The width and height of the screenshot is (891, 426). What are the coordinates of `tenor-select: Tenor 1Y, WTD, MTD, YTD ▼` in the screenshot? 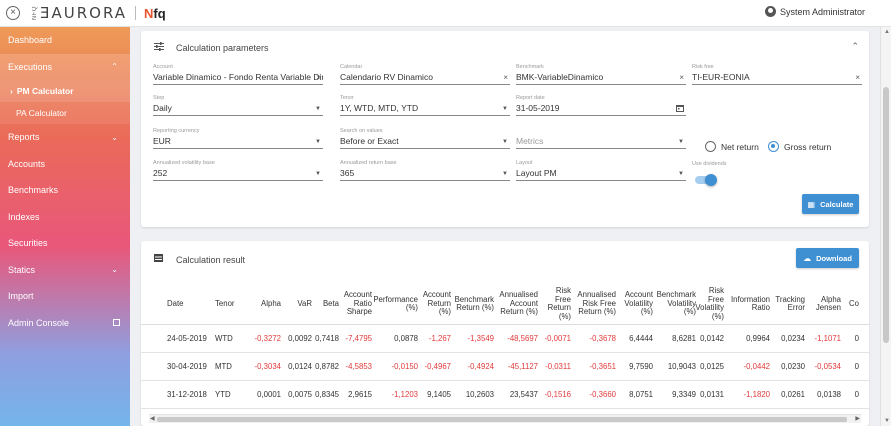 It's located at (425, 105).